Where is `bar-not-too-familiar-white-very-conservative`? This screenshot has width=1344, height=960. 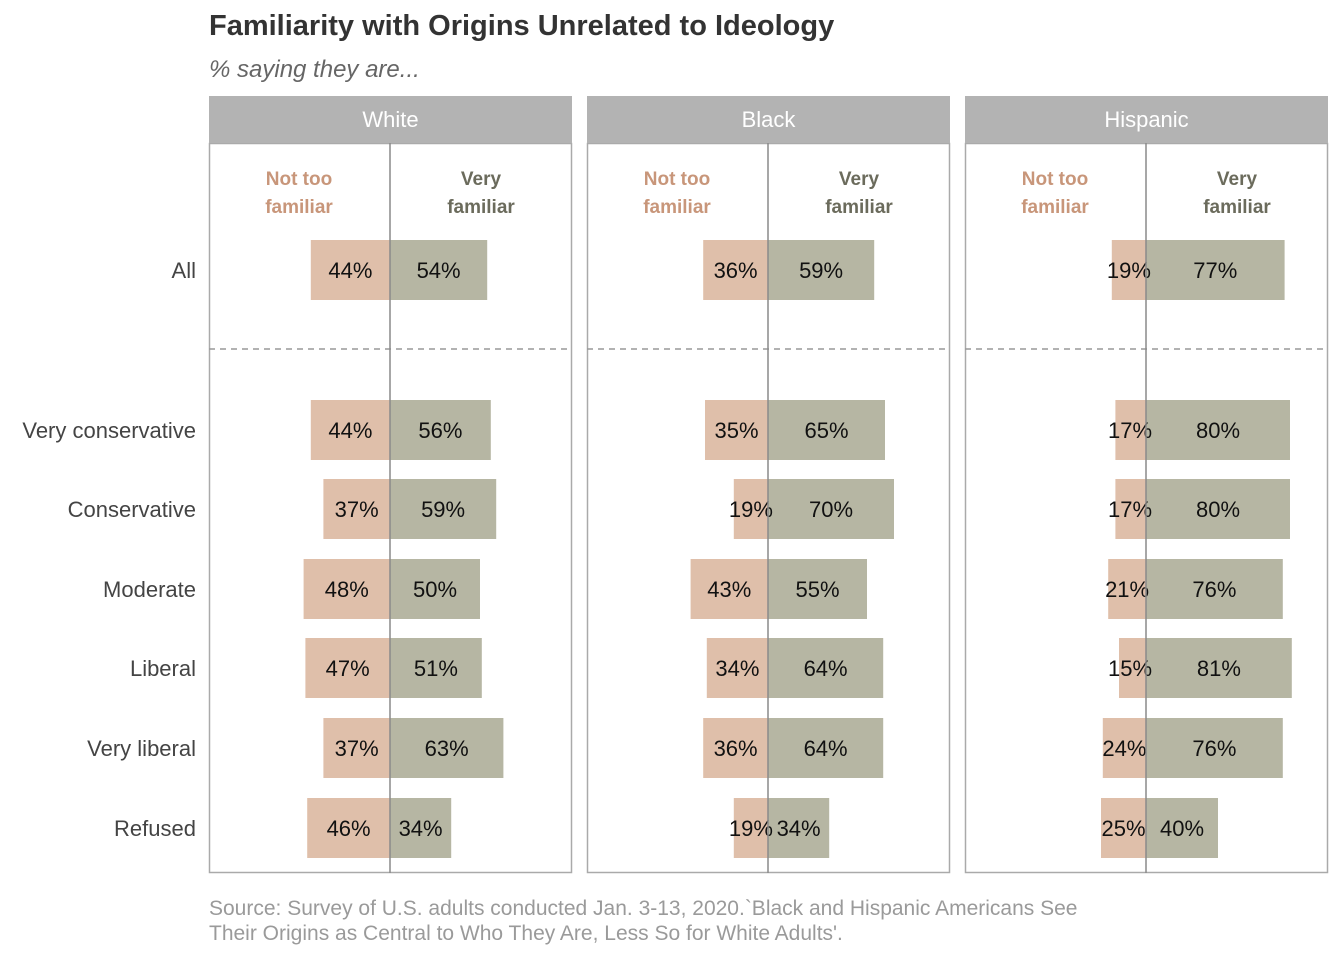 bar-not-too-familiar-white-very-conservative is located at coordinates (350, 430).